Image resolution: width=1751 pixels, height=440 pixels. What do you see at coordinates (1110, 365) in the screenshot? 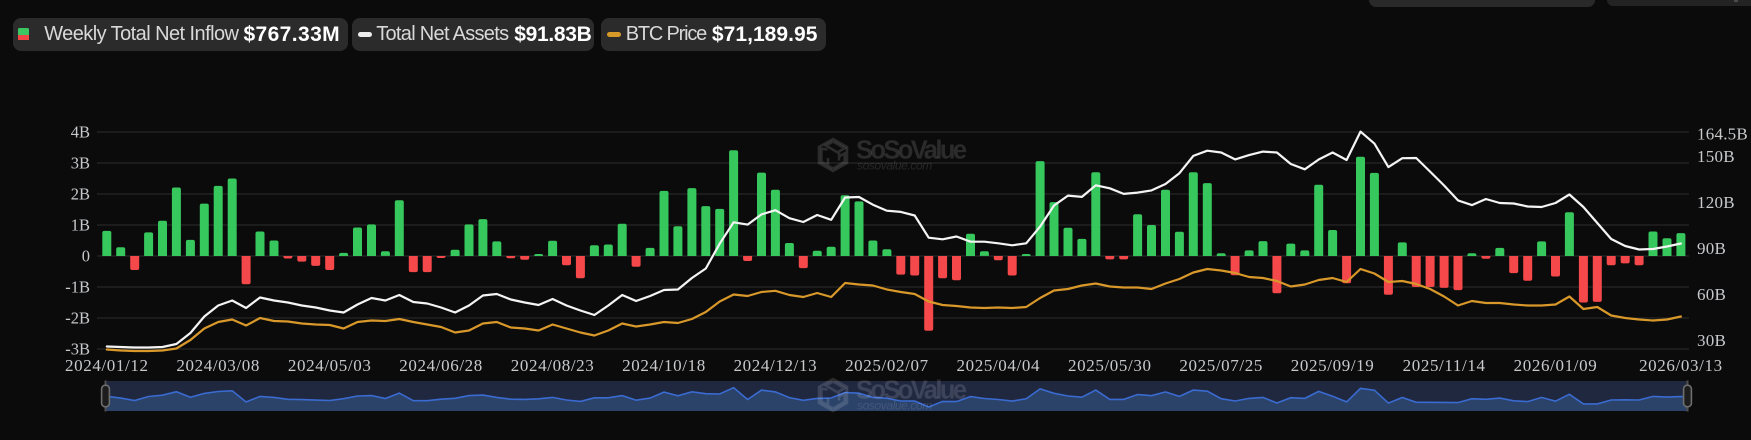
I see `svg-text: 2025/05/30` at bounding box center [1110, 365].